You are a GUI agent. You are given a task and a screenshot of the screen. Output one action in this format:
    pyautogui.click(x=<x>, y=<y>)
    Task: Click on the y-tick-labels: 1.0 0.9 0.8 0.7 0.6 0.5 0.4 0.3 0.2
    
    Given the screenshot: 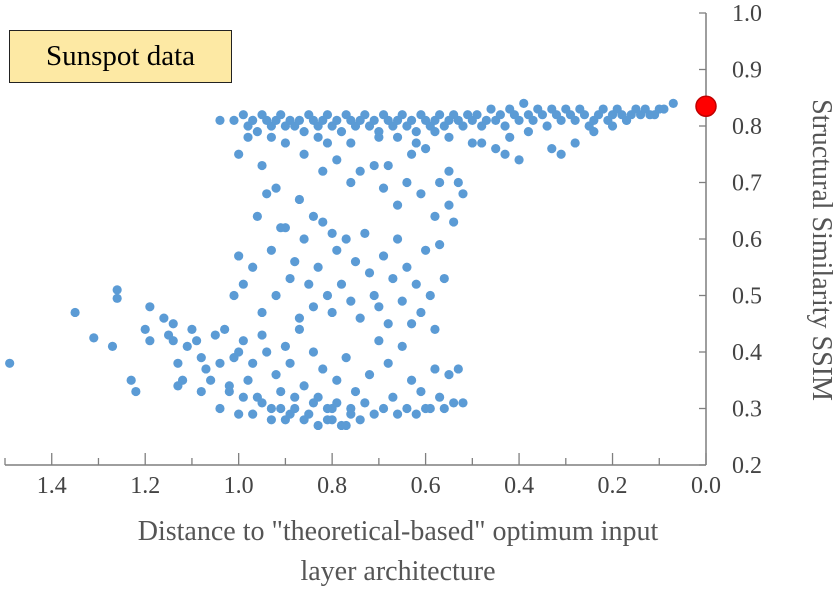 What is the action you would take?
    pyautogui.click(x=747, y=240)
    